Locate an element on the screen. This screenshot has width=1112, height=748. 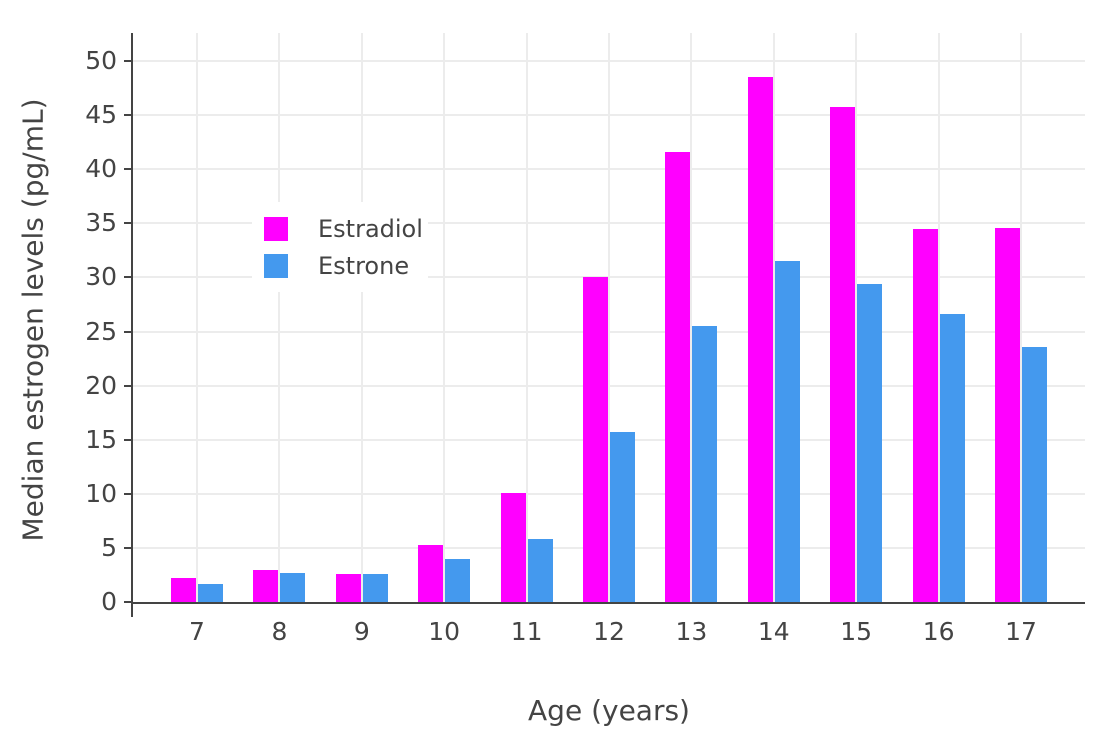
x-tick-label: 15 is located at coordinates (856, 631).